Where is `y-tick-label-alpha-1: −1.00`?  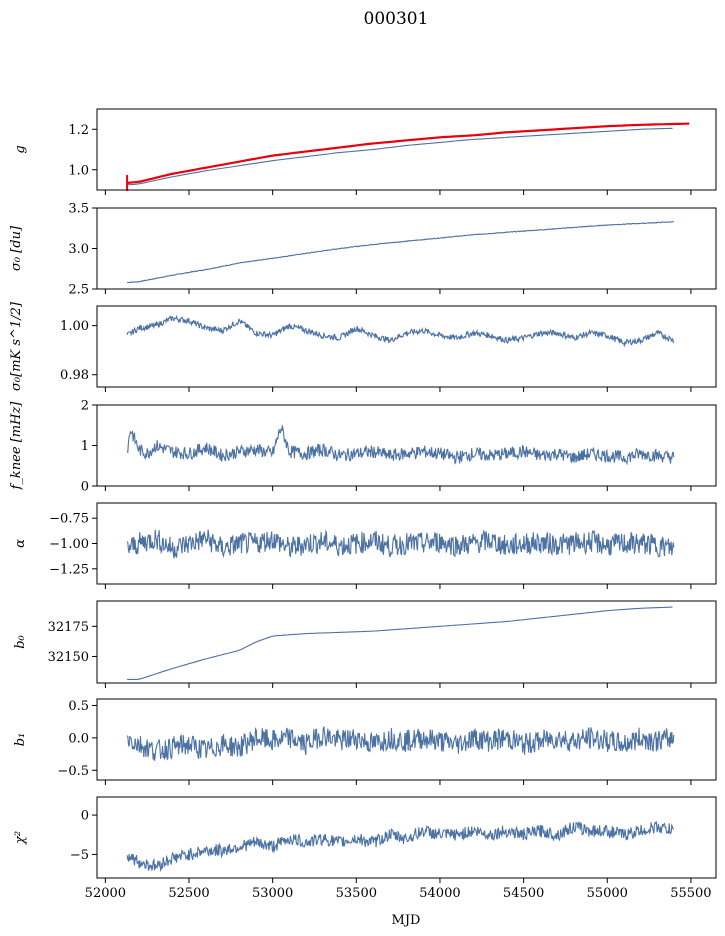 y-tick-label-alpha-1: −1.00 is located at coordinates (69, 544).